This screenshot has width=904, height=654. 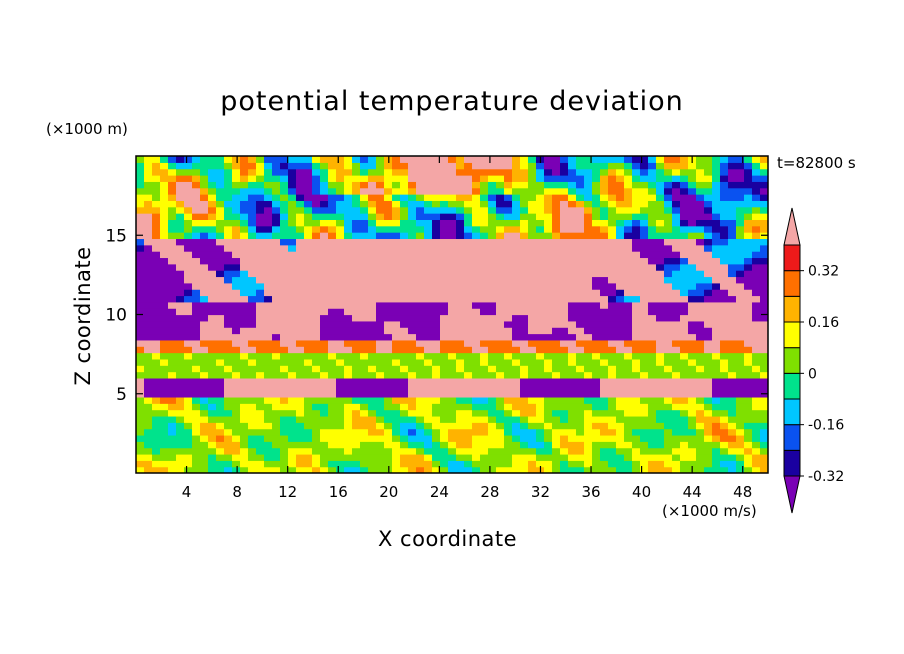 What do you see at coordinates (116, 316) in the screenshot?
I see `y-tick-label: 10` at bounding box center [116, 316].